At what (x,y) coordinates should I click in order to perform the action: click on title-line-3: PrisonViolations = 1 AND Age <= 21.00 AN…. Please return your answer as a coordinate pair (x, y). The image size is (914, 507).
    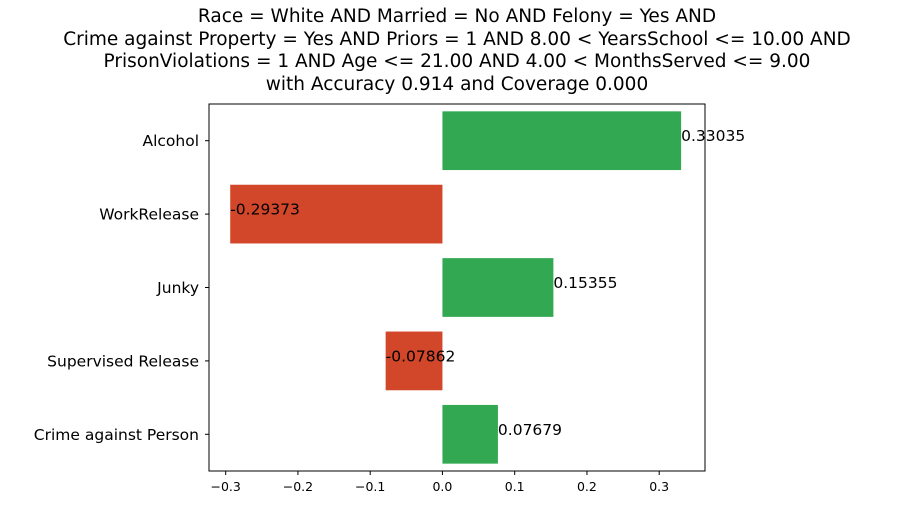
    Looking at the image, I should click on (457, 61).